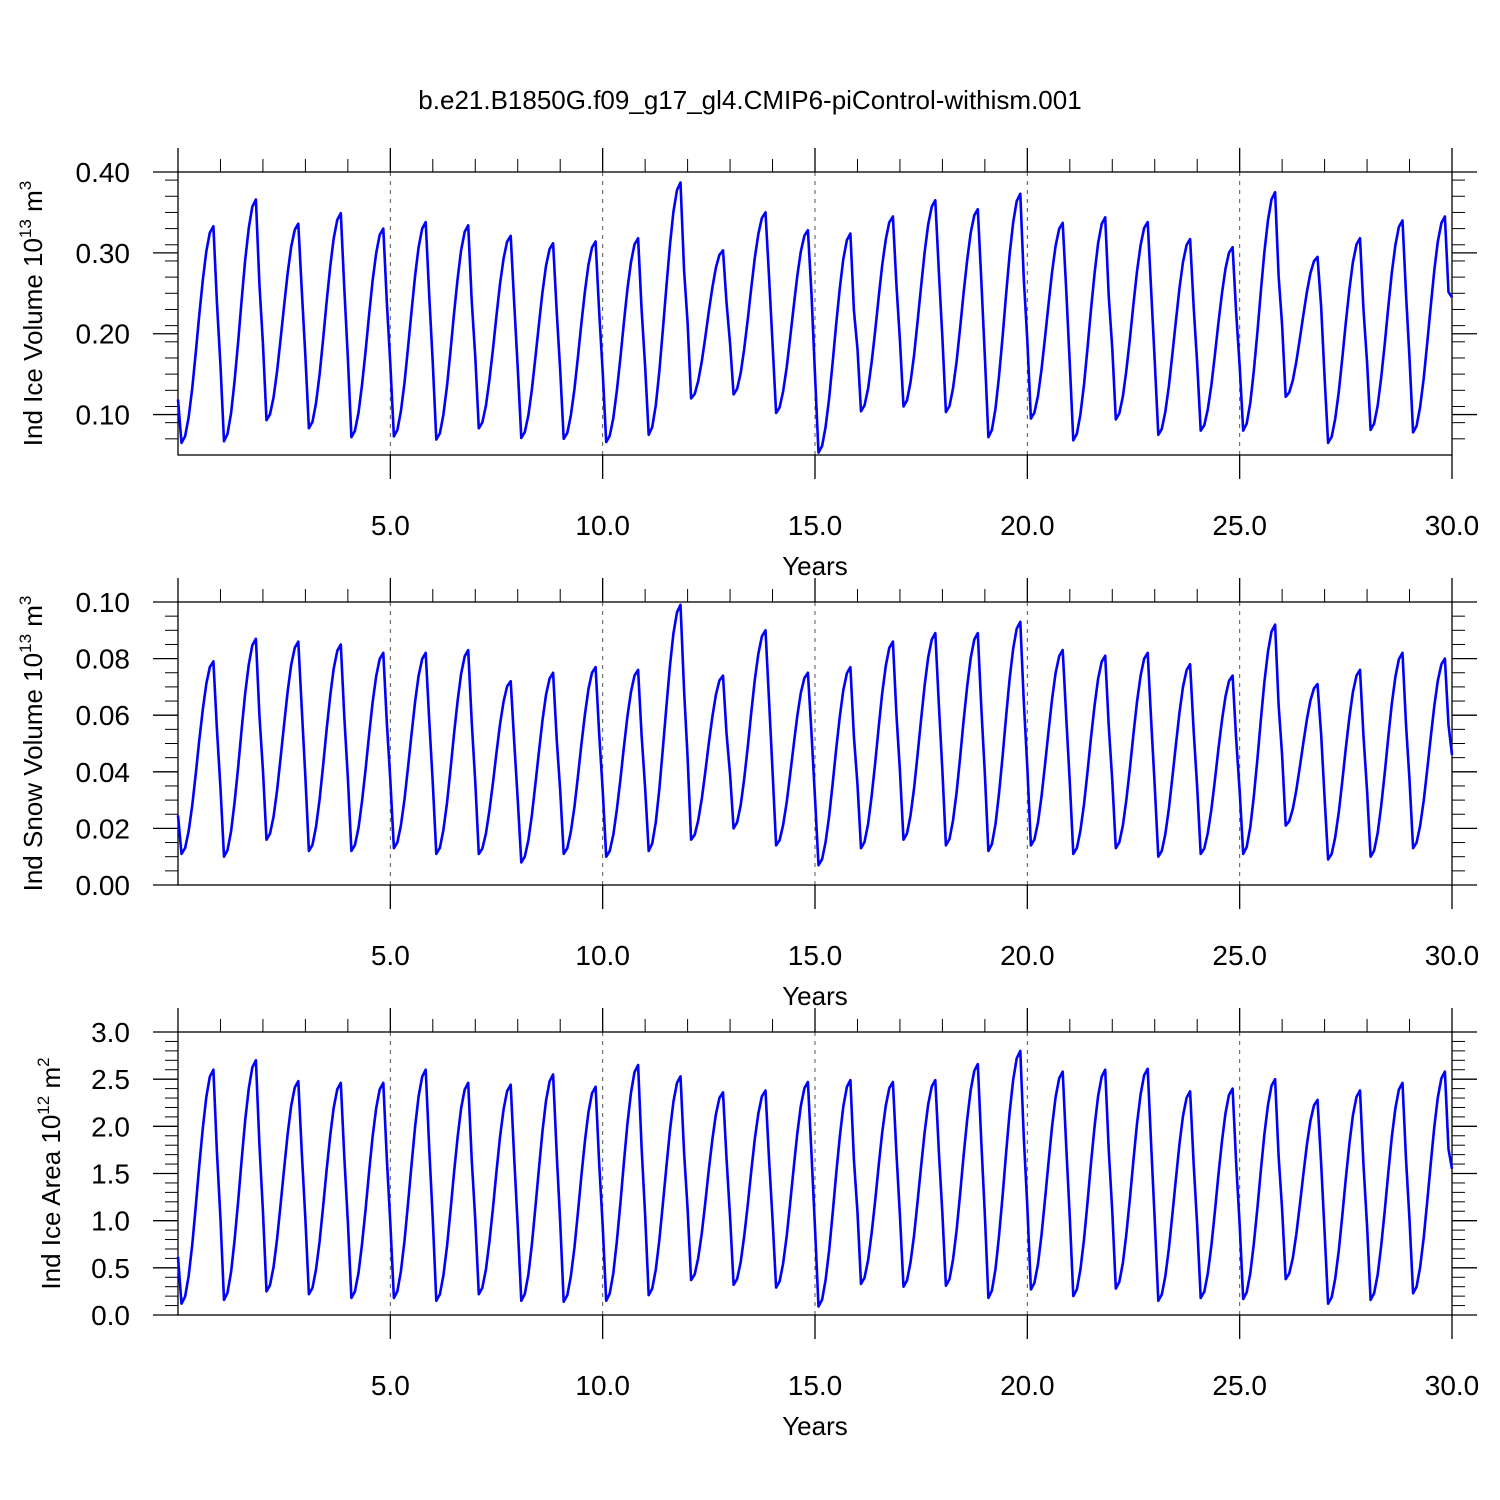  I want to click on y-tick-label: 0.40, so click(103, 172).